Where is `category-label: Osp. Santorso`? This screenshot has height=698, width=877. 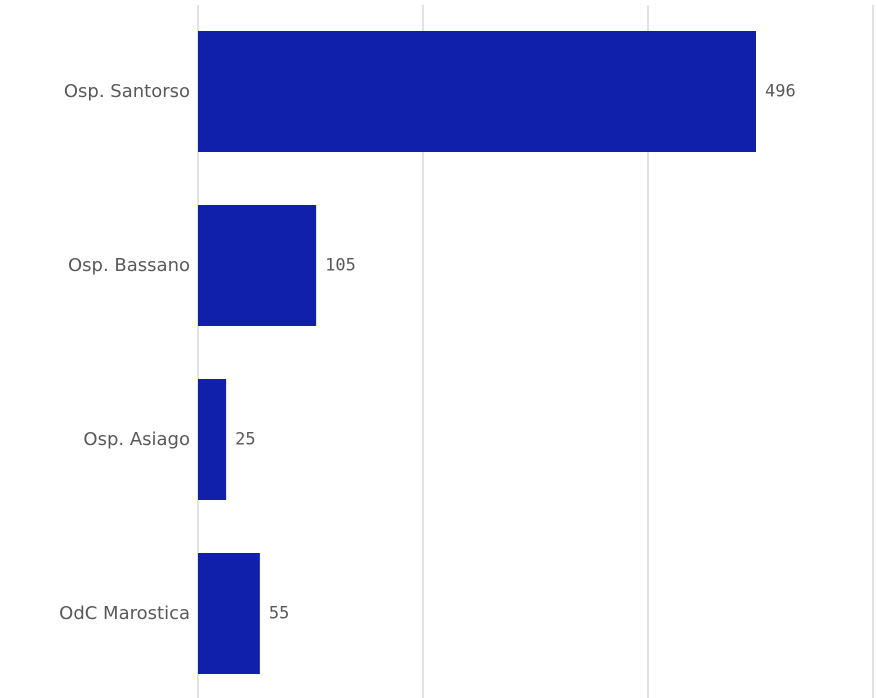 category-label: Osp. Santorso is located at coordinates (127, 91).